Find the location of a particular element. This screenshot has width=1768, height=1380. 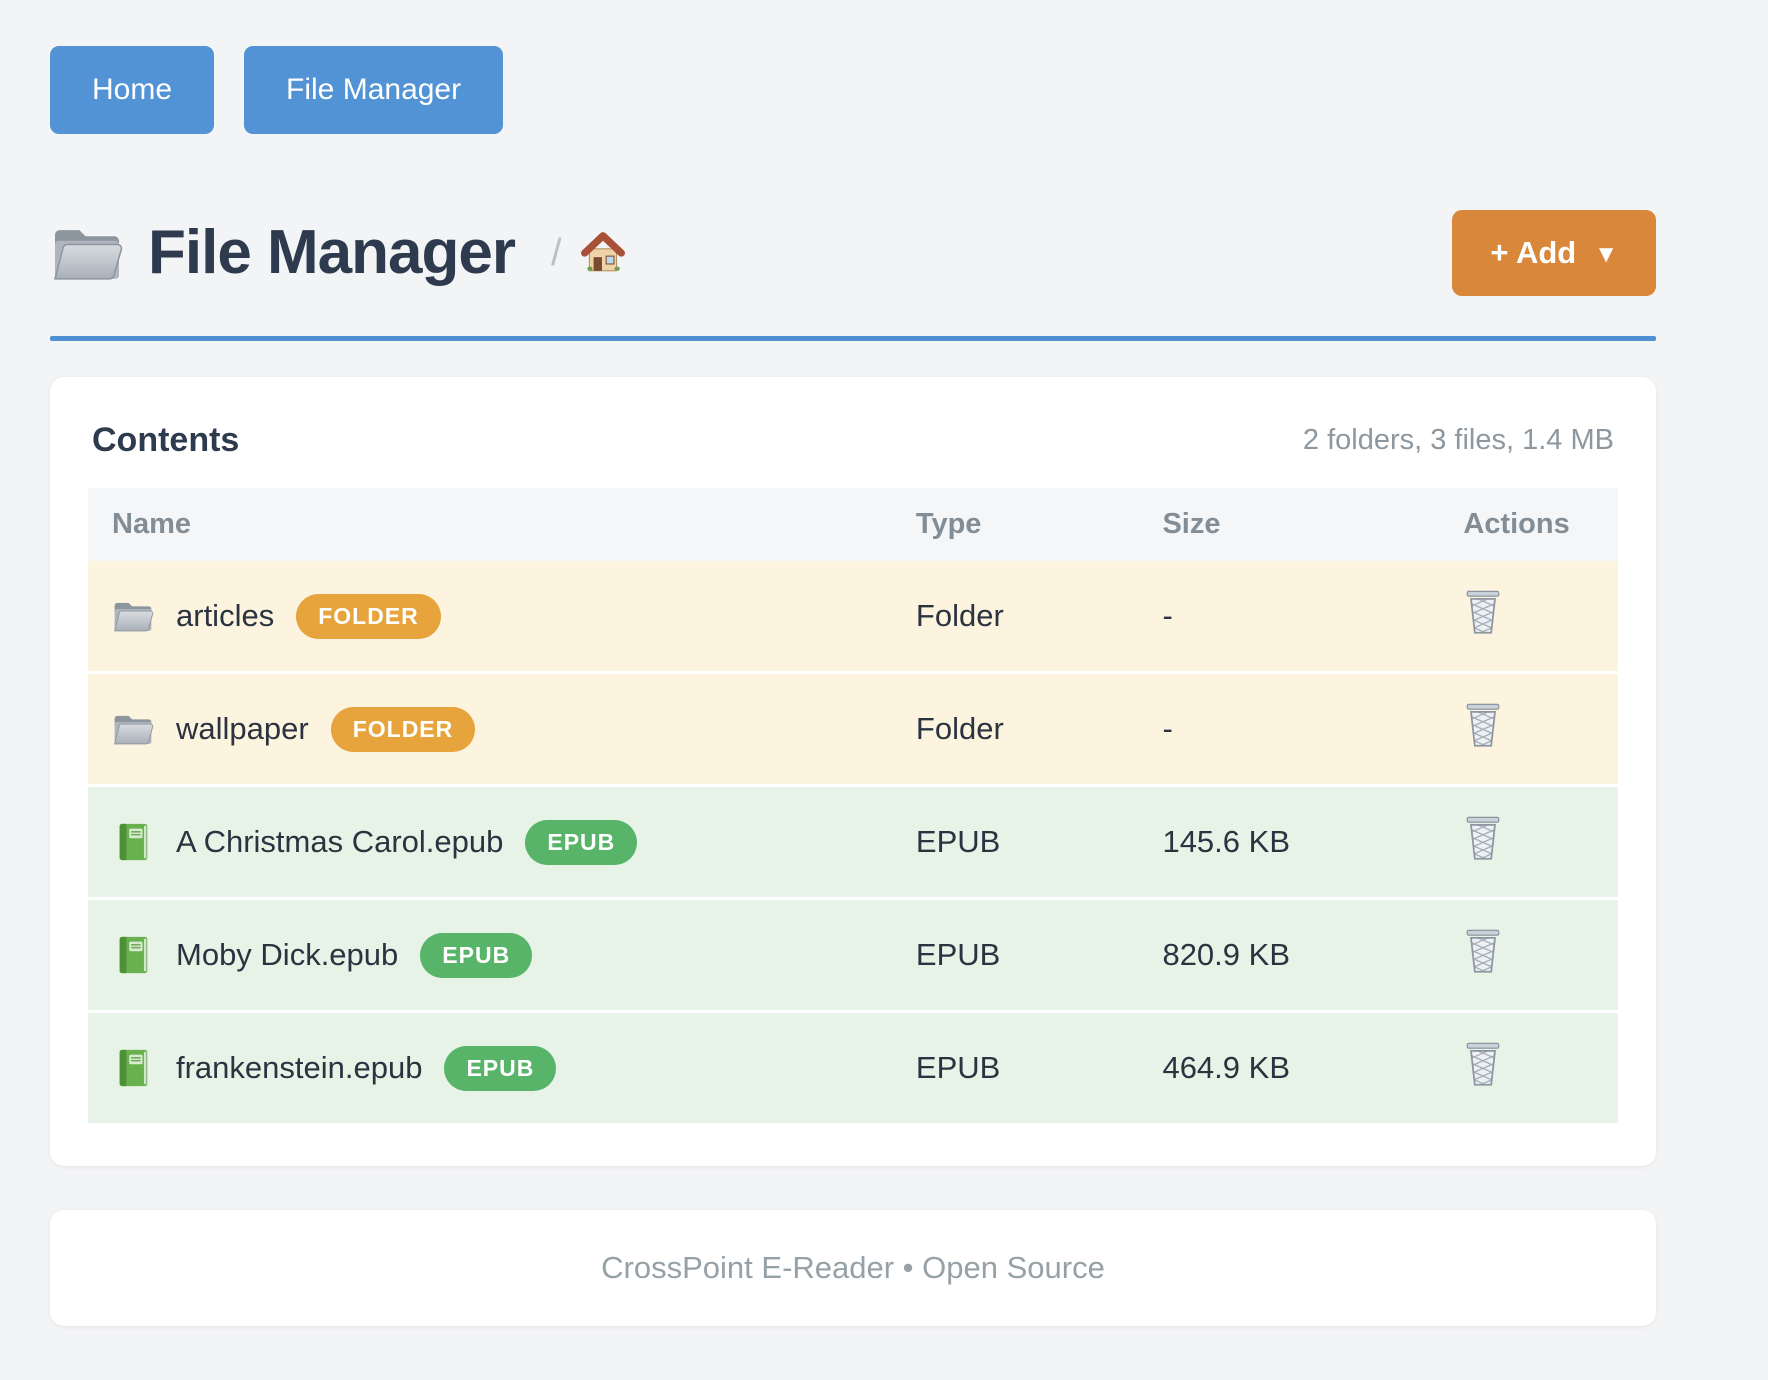

footer: CrossPoint E-Reader • Open Source is located at coordinates (853, 1268).